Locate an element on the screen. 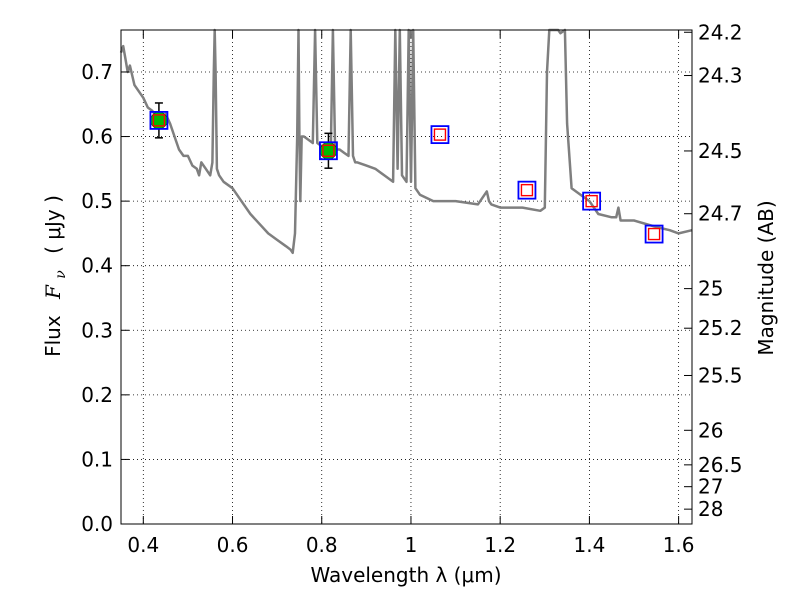 The height and width of the screenshot is (600, 800). observed-points is located at coordinates (244, 135).